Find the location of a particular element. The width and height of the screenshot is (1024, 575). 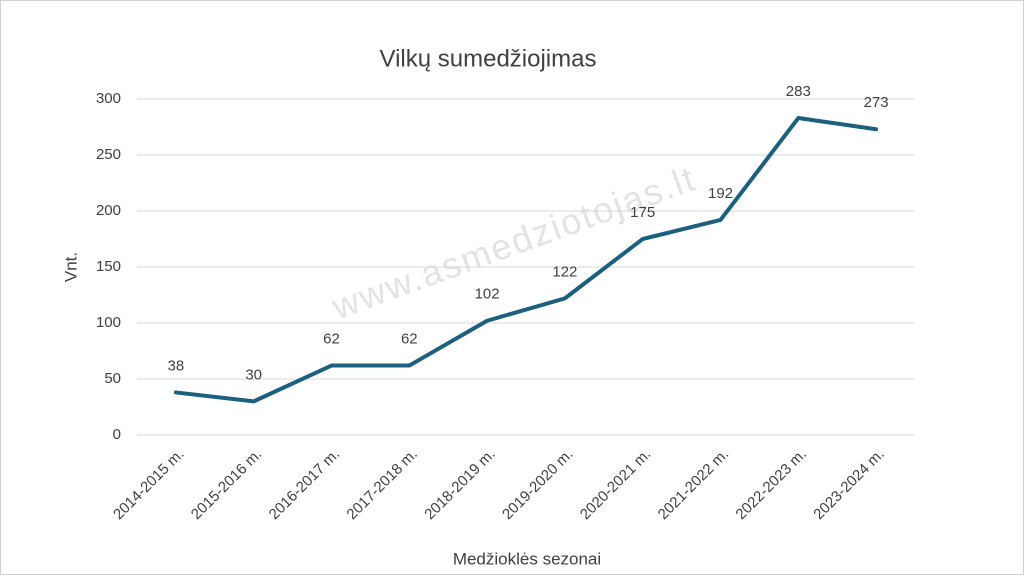

data-label: 102 is located at coordinates (487, 294).